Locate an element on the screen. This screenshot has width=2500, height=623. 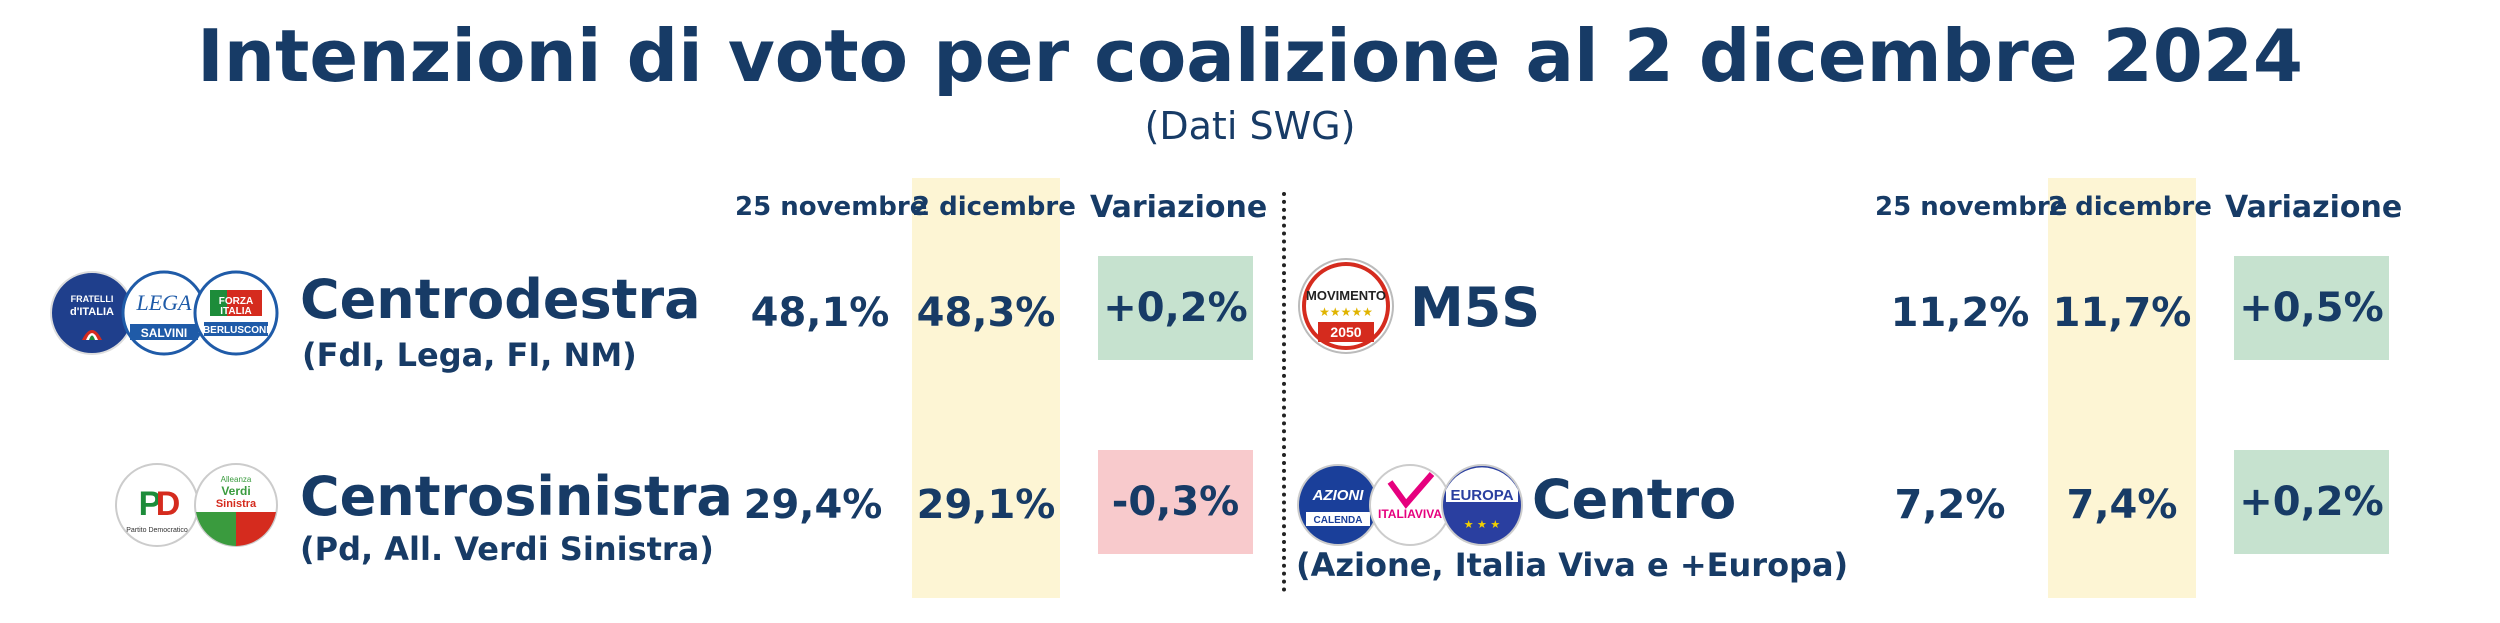
fi-logo-icon: FORZA ITALIA BERLUSCONI is located at coordinates (236, 313).